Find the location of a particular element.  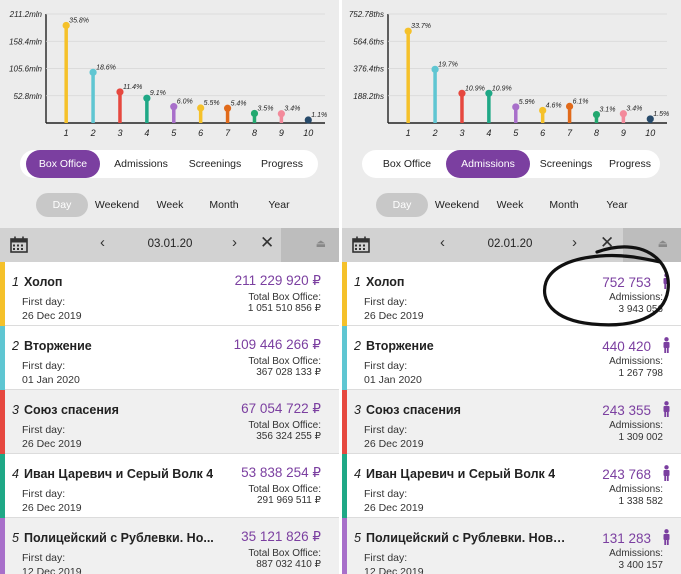

navbar-right-section is located at coordinates (652, 245).